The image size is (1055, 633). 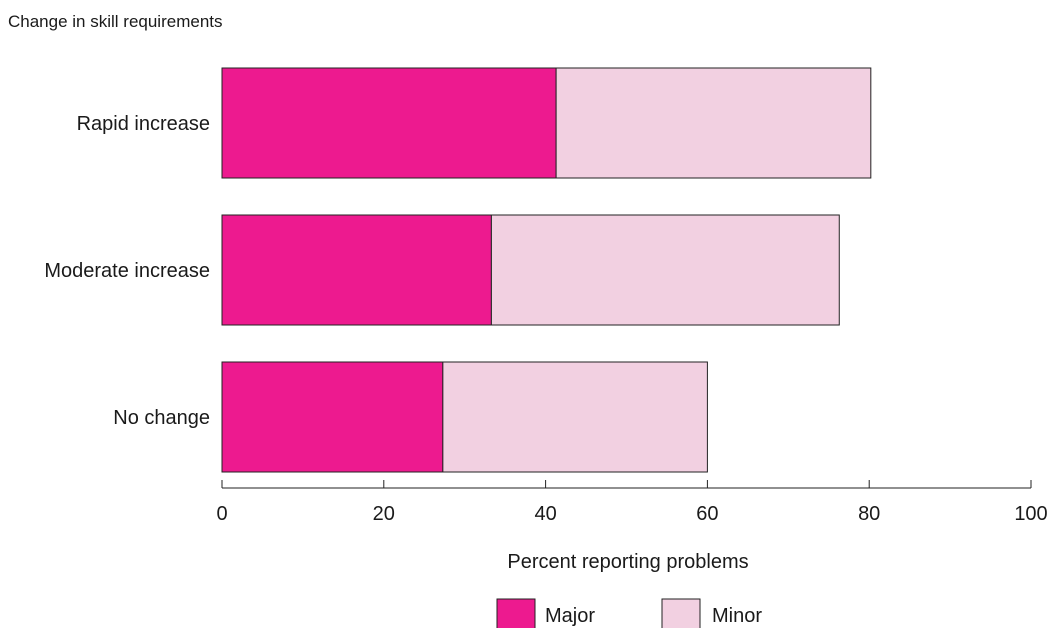 I want to click on y-axis-title: Change in skill requirements, so click(x=115, y=21).